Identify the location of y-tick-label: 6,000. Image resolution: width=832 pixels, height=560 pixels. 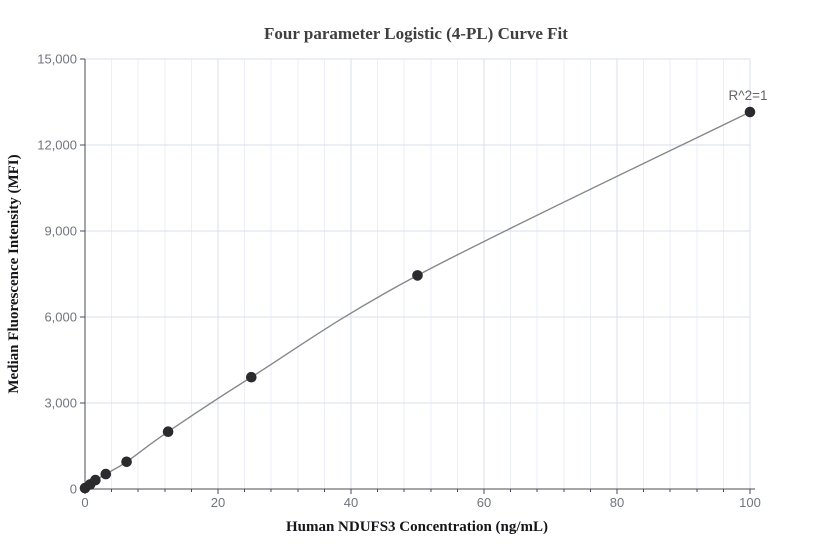
(60, 317).